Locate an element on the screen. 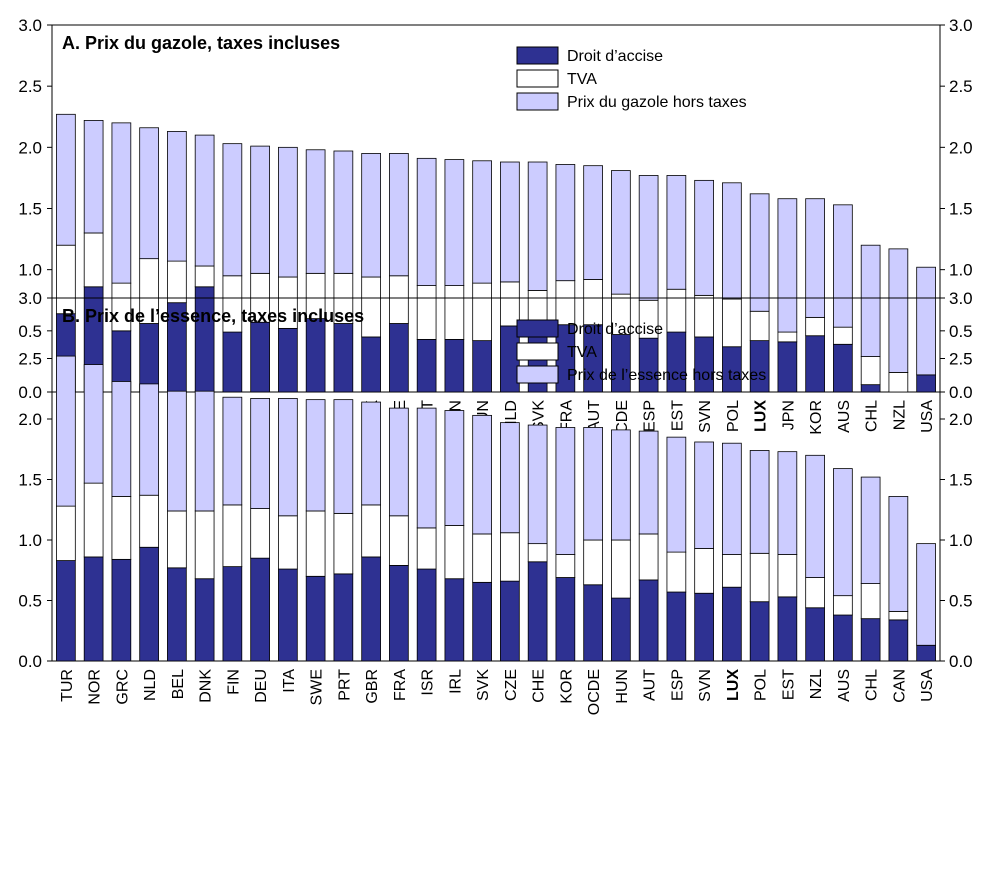  bar-segment-pretax-est is located at coordinates (787, 503).